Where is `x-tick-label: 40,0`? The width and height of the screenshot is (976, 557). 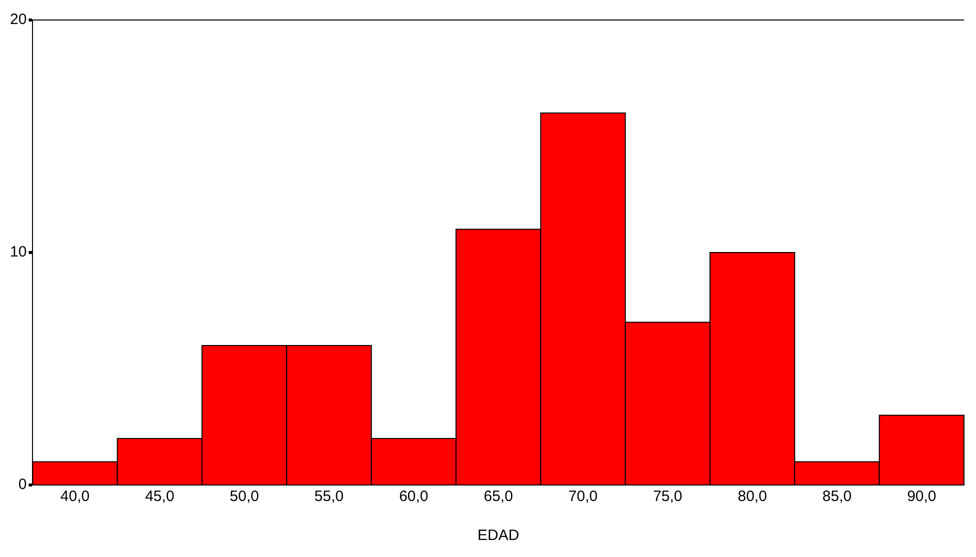 x-tick-label: 40,0 is located at coordinates (75, 497).